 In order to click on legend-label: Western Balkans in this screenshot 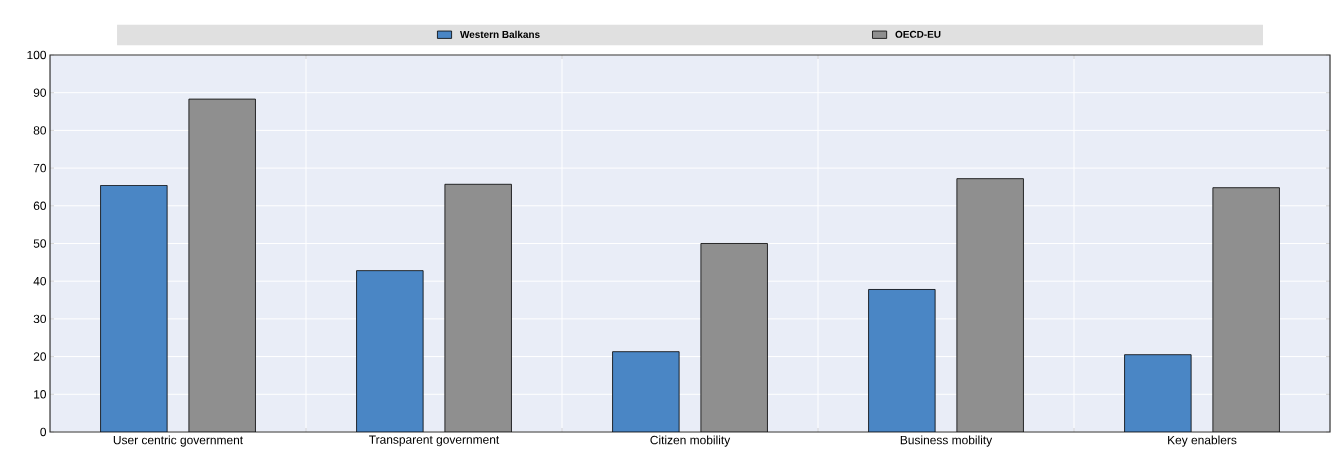, I will do `click(500, 34)`.